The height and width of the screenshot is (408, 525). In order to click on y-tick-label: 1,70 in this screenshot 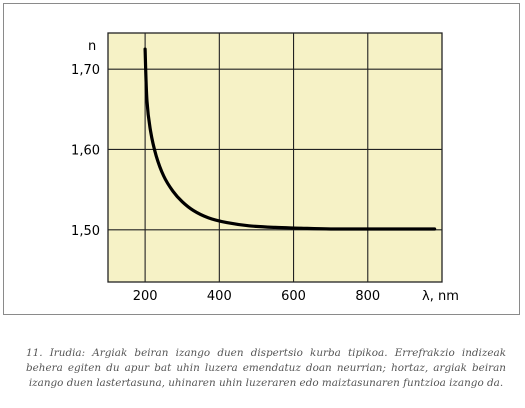, I will do `click(85, 70)`.